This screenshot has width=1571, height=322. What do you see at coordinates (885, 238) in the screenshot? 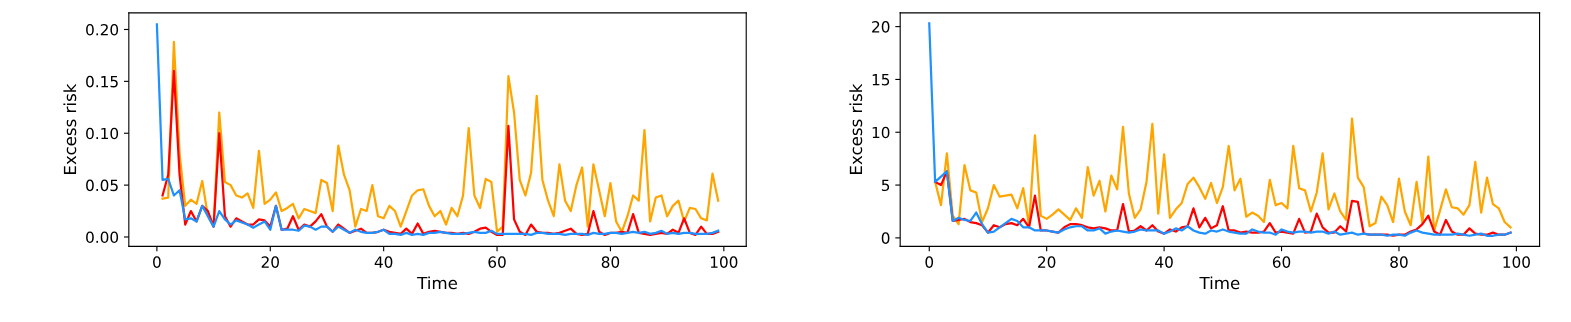
I see `y-tick-label: 0` at bounding box center [885, 238].